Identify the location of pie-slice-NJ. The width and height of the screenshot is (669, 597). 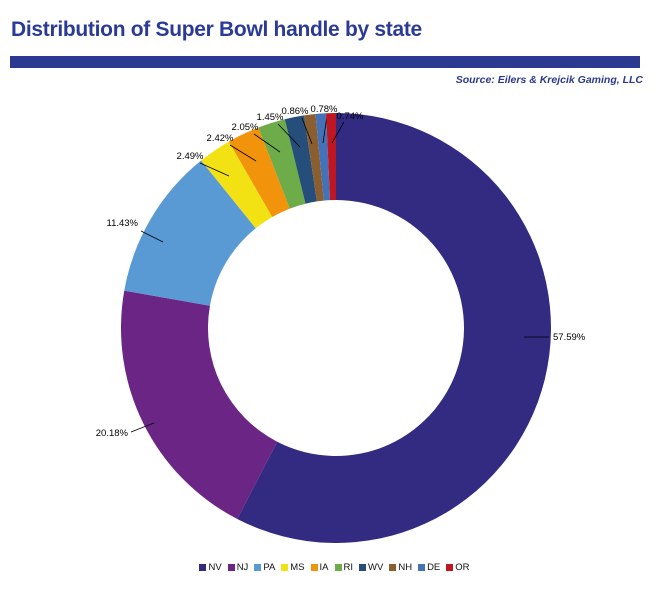
(199, 404).